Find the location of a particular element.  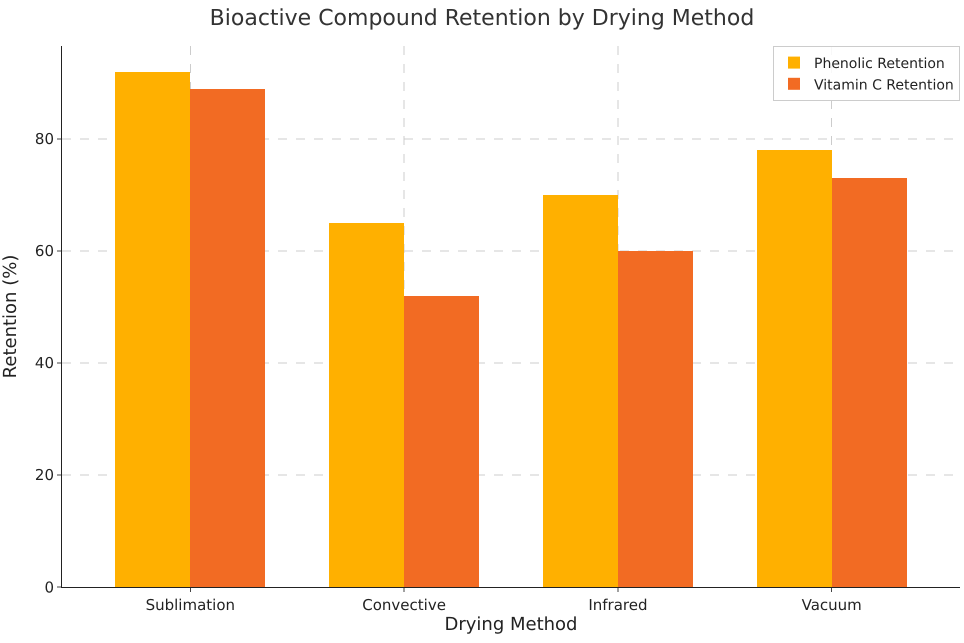

x-tick-label: Convective is located at coordinates (404, 605).